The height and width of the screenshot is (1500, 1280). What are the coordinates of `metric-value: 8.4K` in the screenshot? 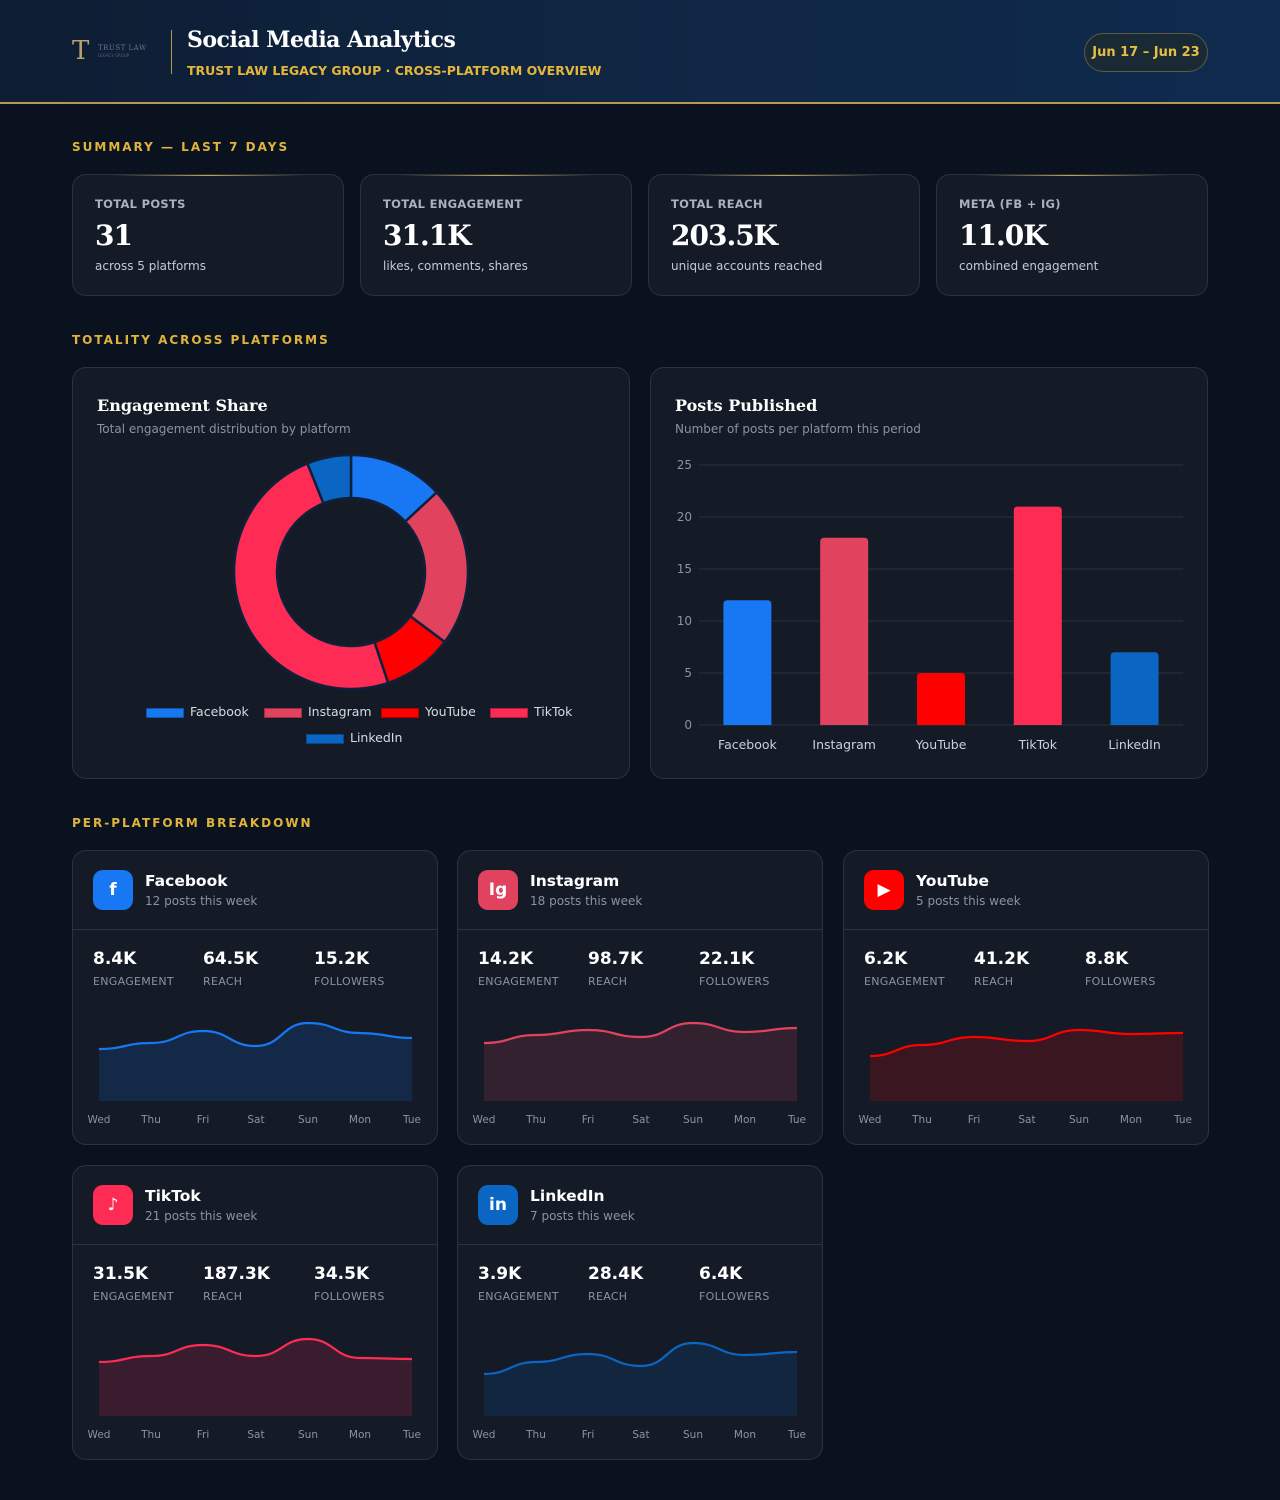 It's located at (115, 959).